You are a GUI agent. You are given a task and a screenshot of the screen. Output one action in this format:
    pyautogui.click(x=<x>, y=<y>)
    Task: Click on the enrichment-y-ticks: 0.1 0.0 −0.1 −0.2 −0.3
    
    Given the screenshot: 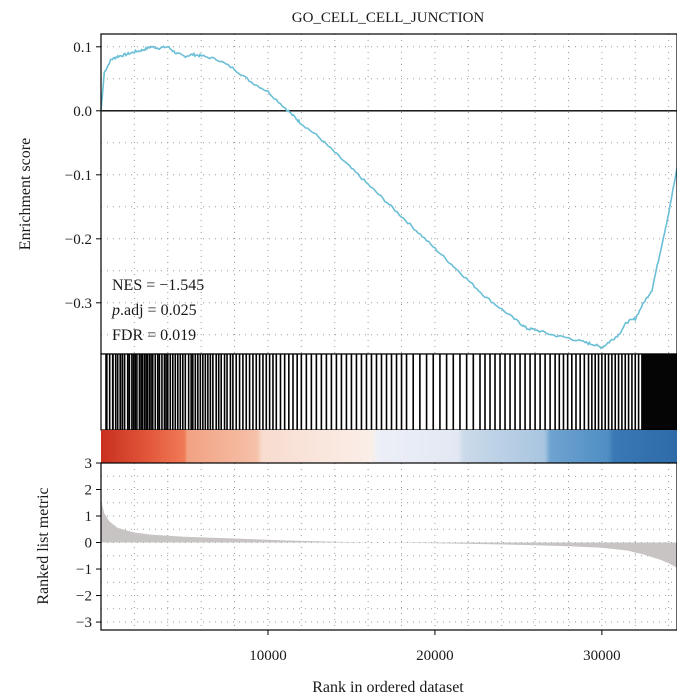 What is the action you would take?
    pyautogui.click(x=83, y=176)
    